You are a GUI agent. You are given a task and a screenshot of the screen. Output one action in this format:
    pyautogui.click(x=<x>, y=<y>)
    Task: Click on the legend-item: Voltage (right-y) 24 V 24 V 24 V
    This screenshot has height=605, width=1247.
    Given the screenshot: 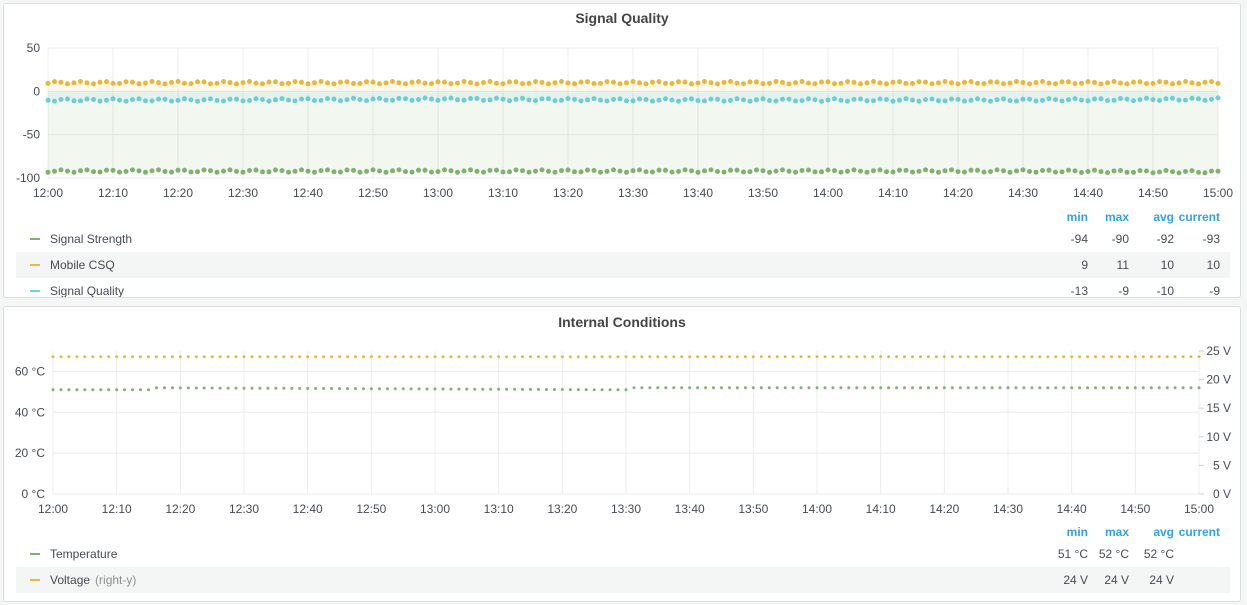 What is the action you would take?
    pyautogui.click(x=623, y=580)
    